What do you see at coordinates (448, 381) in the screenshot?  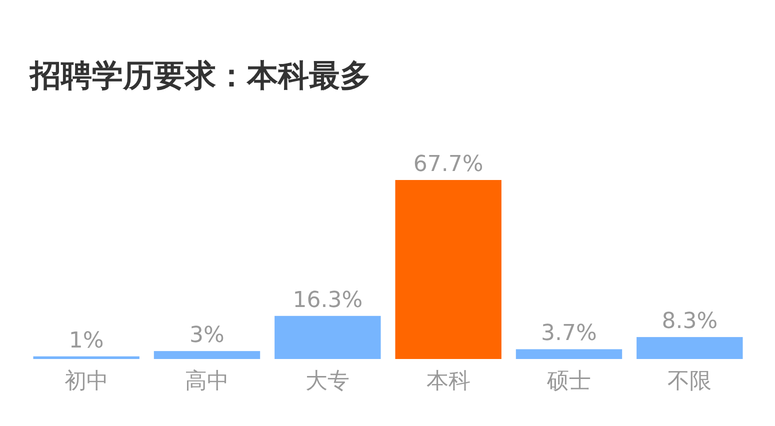 I see `x-tick-label: 本科` at bounding box center [448, 381].